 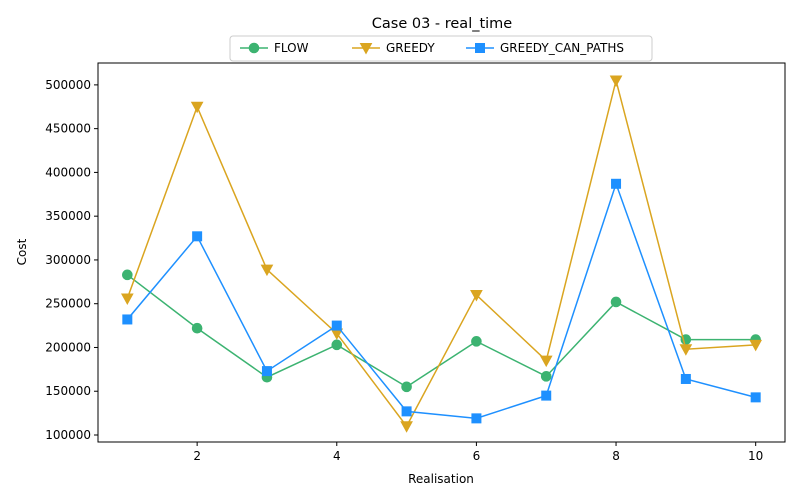 I want to click on y-tick-label: 250000, so click(x=68, y=304).